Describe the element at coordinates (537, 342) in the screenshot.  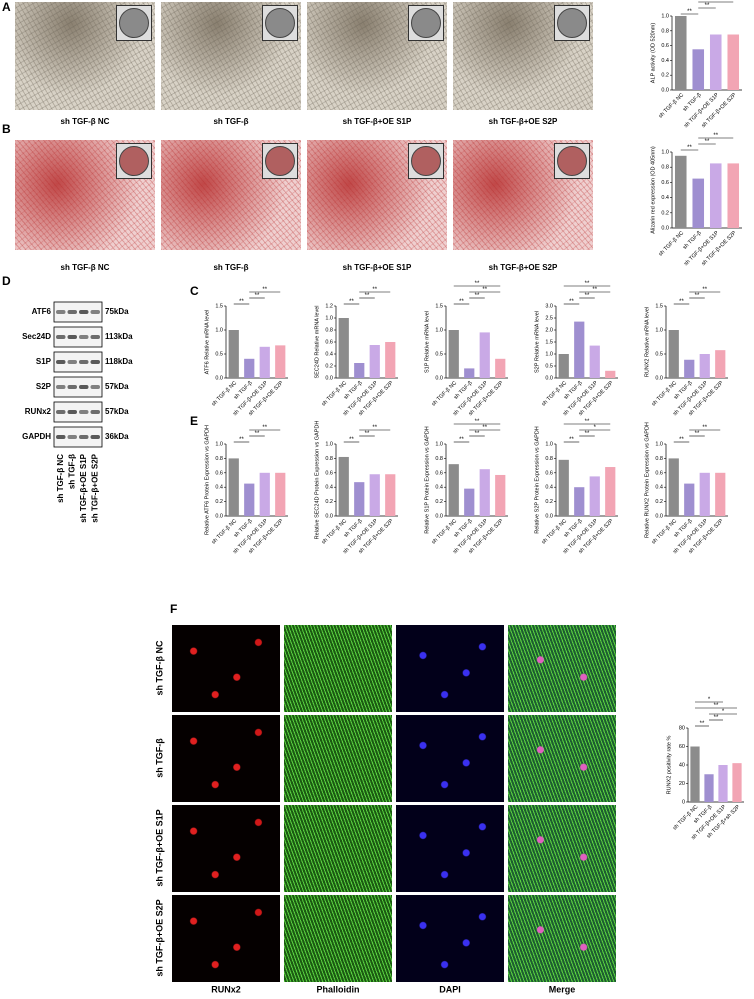
I see `y-axis-label: S2P Relative mRNA level` at that location.